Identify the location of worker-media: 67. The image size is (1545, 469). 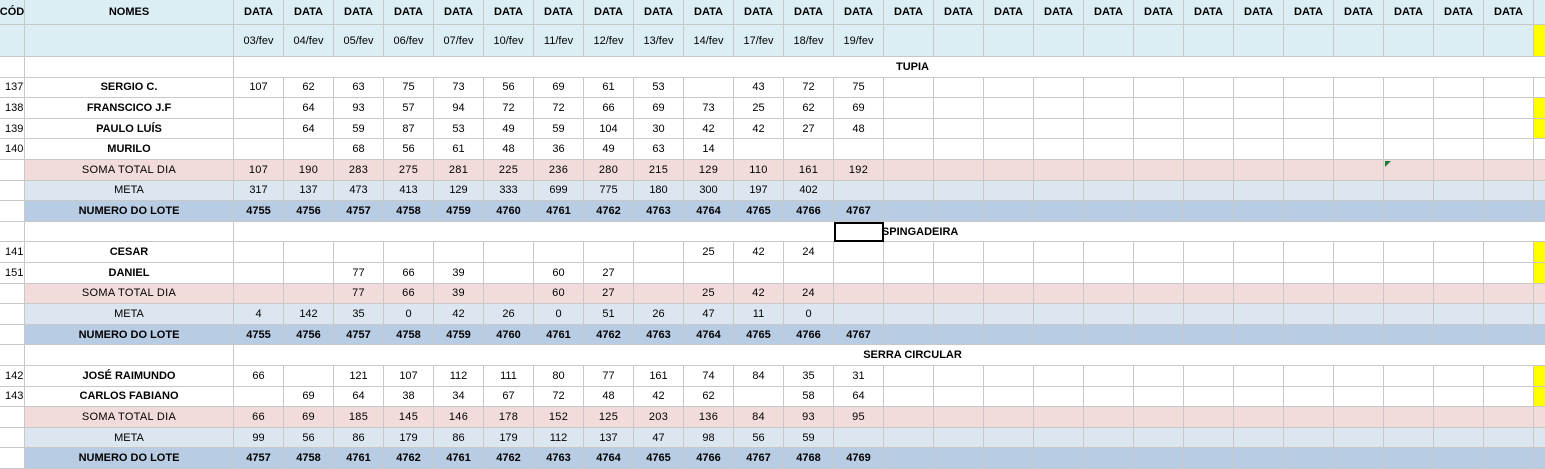
(1539, 88).